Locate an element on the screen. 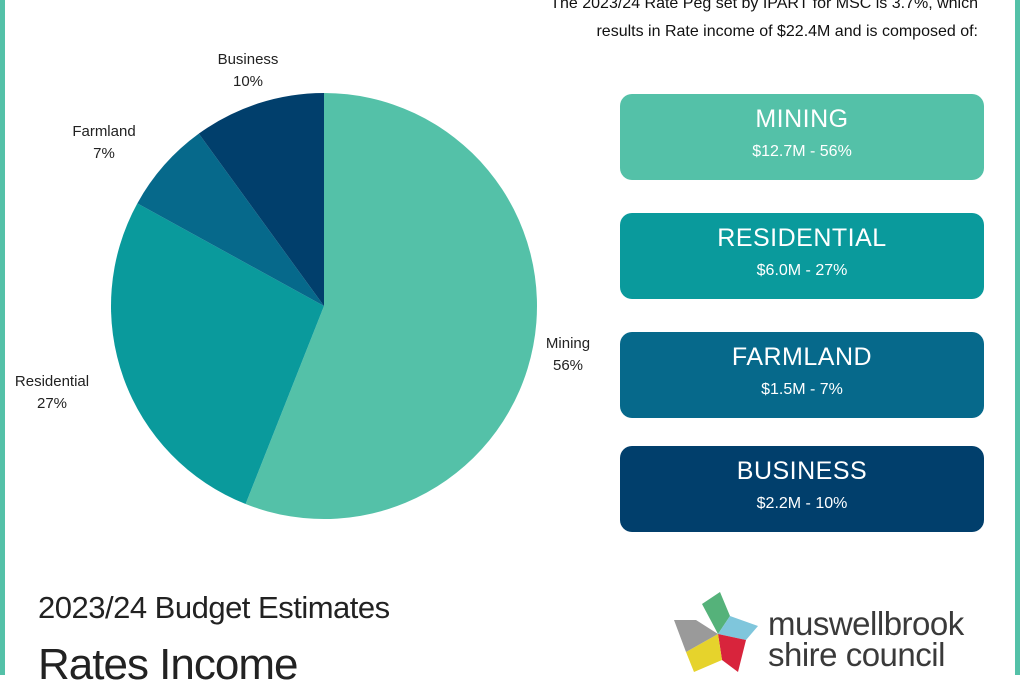 The height and width of the screenshot is (690, 1020). right-border is located at coordinates (1017, 337).